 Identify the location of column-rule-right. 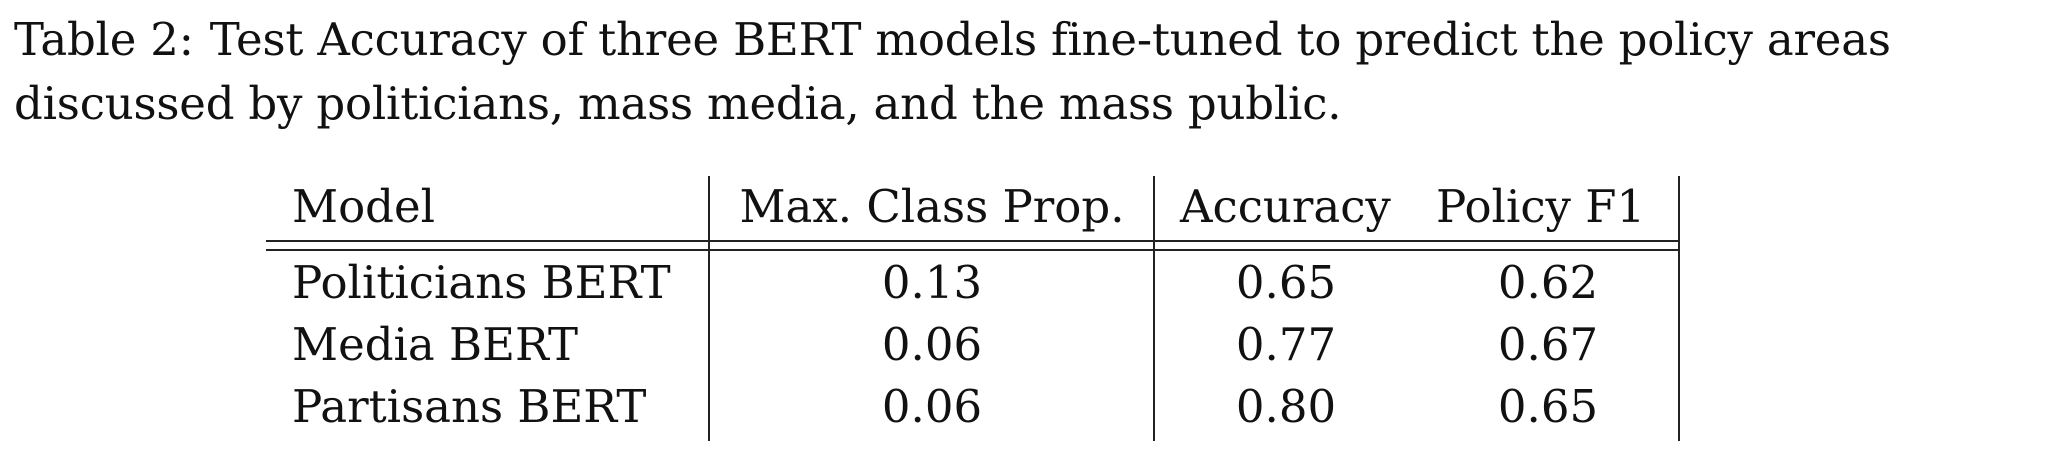
(1679, 308).